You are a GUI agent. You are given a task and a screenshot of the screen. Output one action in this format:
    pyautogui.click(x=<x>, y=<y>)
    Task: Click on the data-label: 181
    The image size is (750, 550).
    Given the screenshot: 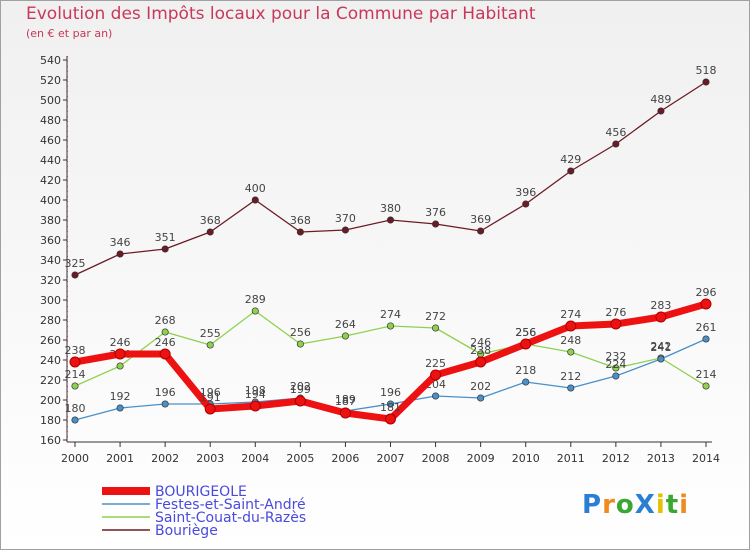 What is the action you would take?
    pyautogui.click(x=390, y=407)
    